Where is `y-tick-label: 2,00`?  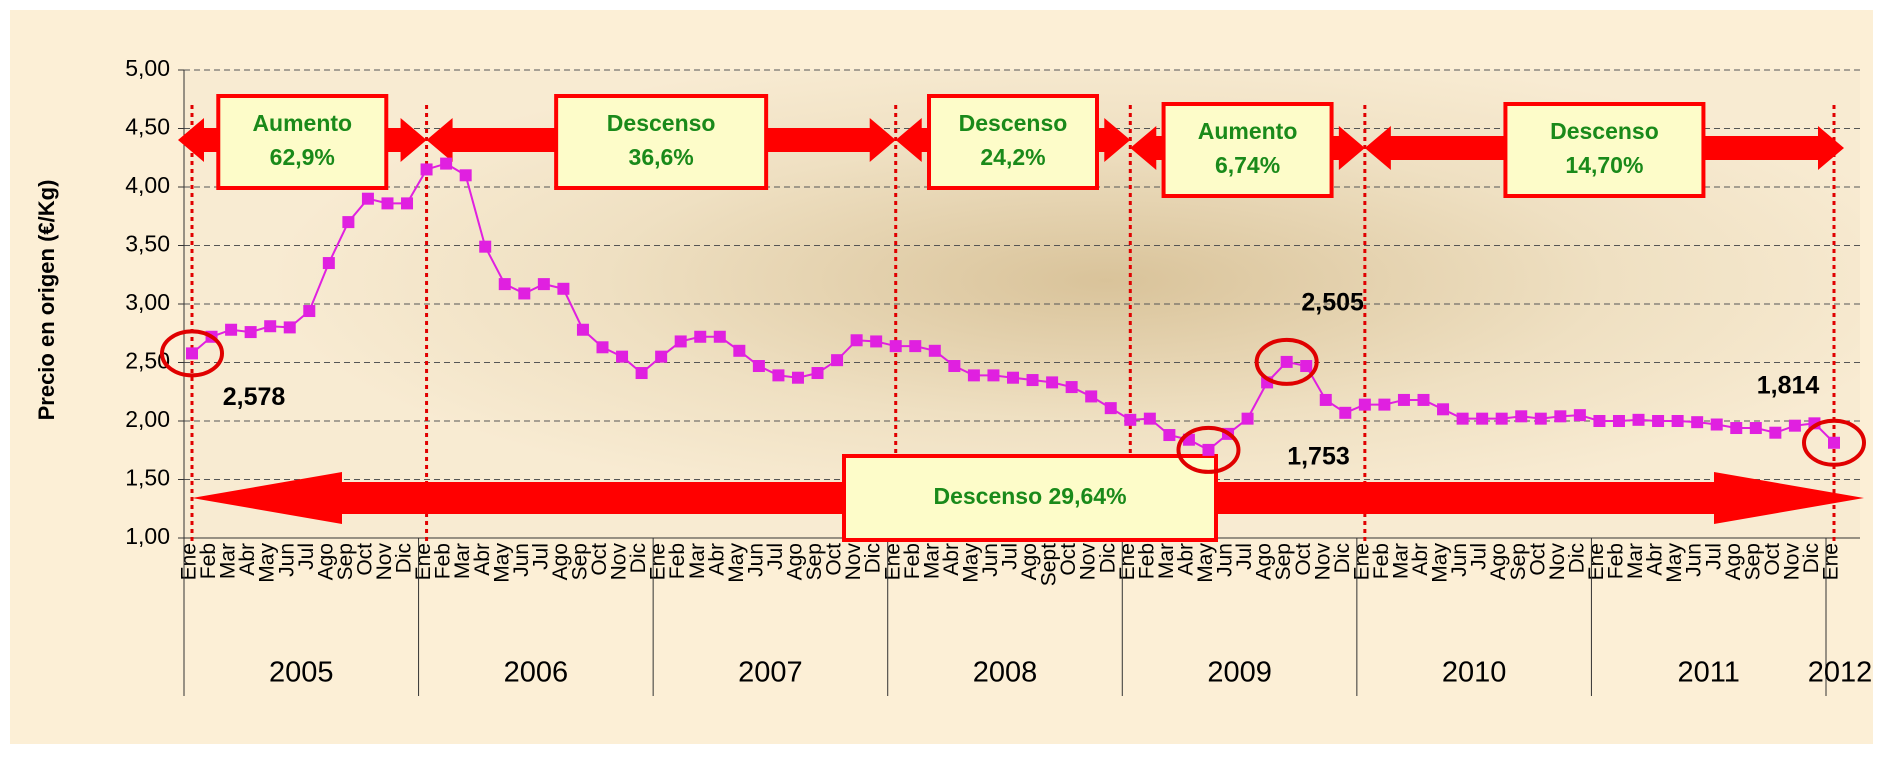
y-tick-label: 2,00 is located at coordinates (147, 419).